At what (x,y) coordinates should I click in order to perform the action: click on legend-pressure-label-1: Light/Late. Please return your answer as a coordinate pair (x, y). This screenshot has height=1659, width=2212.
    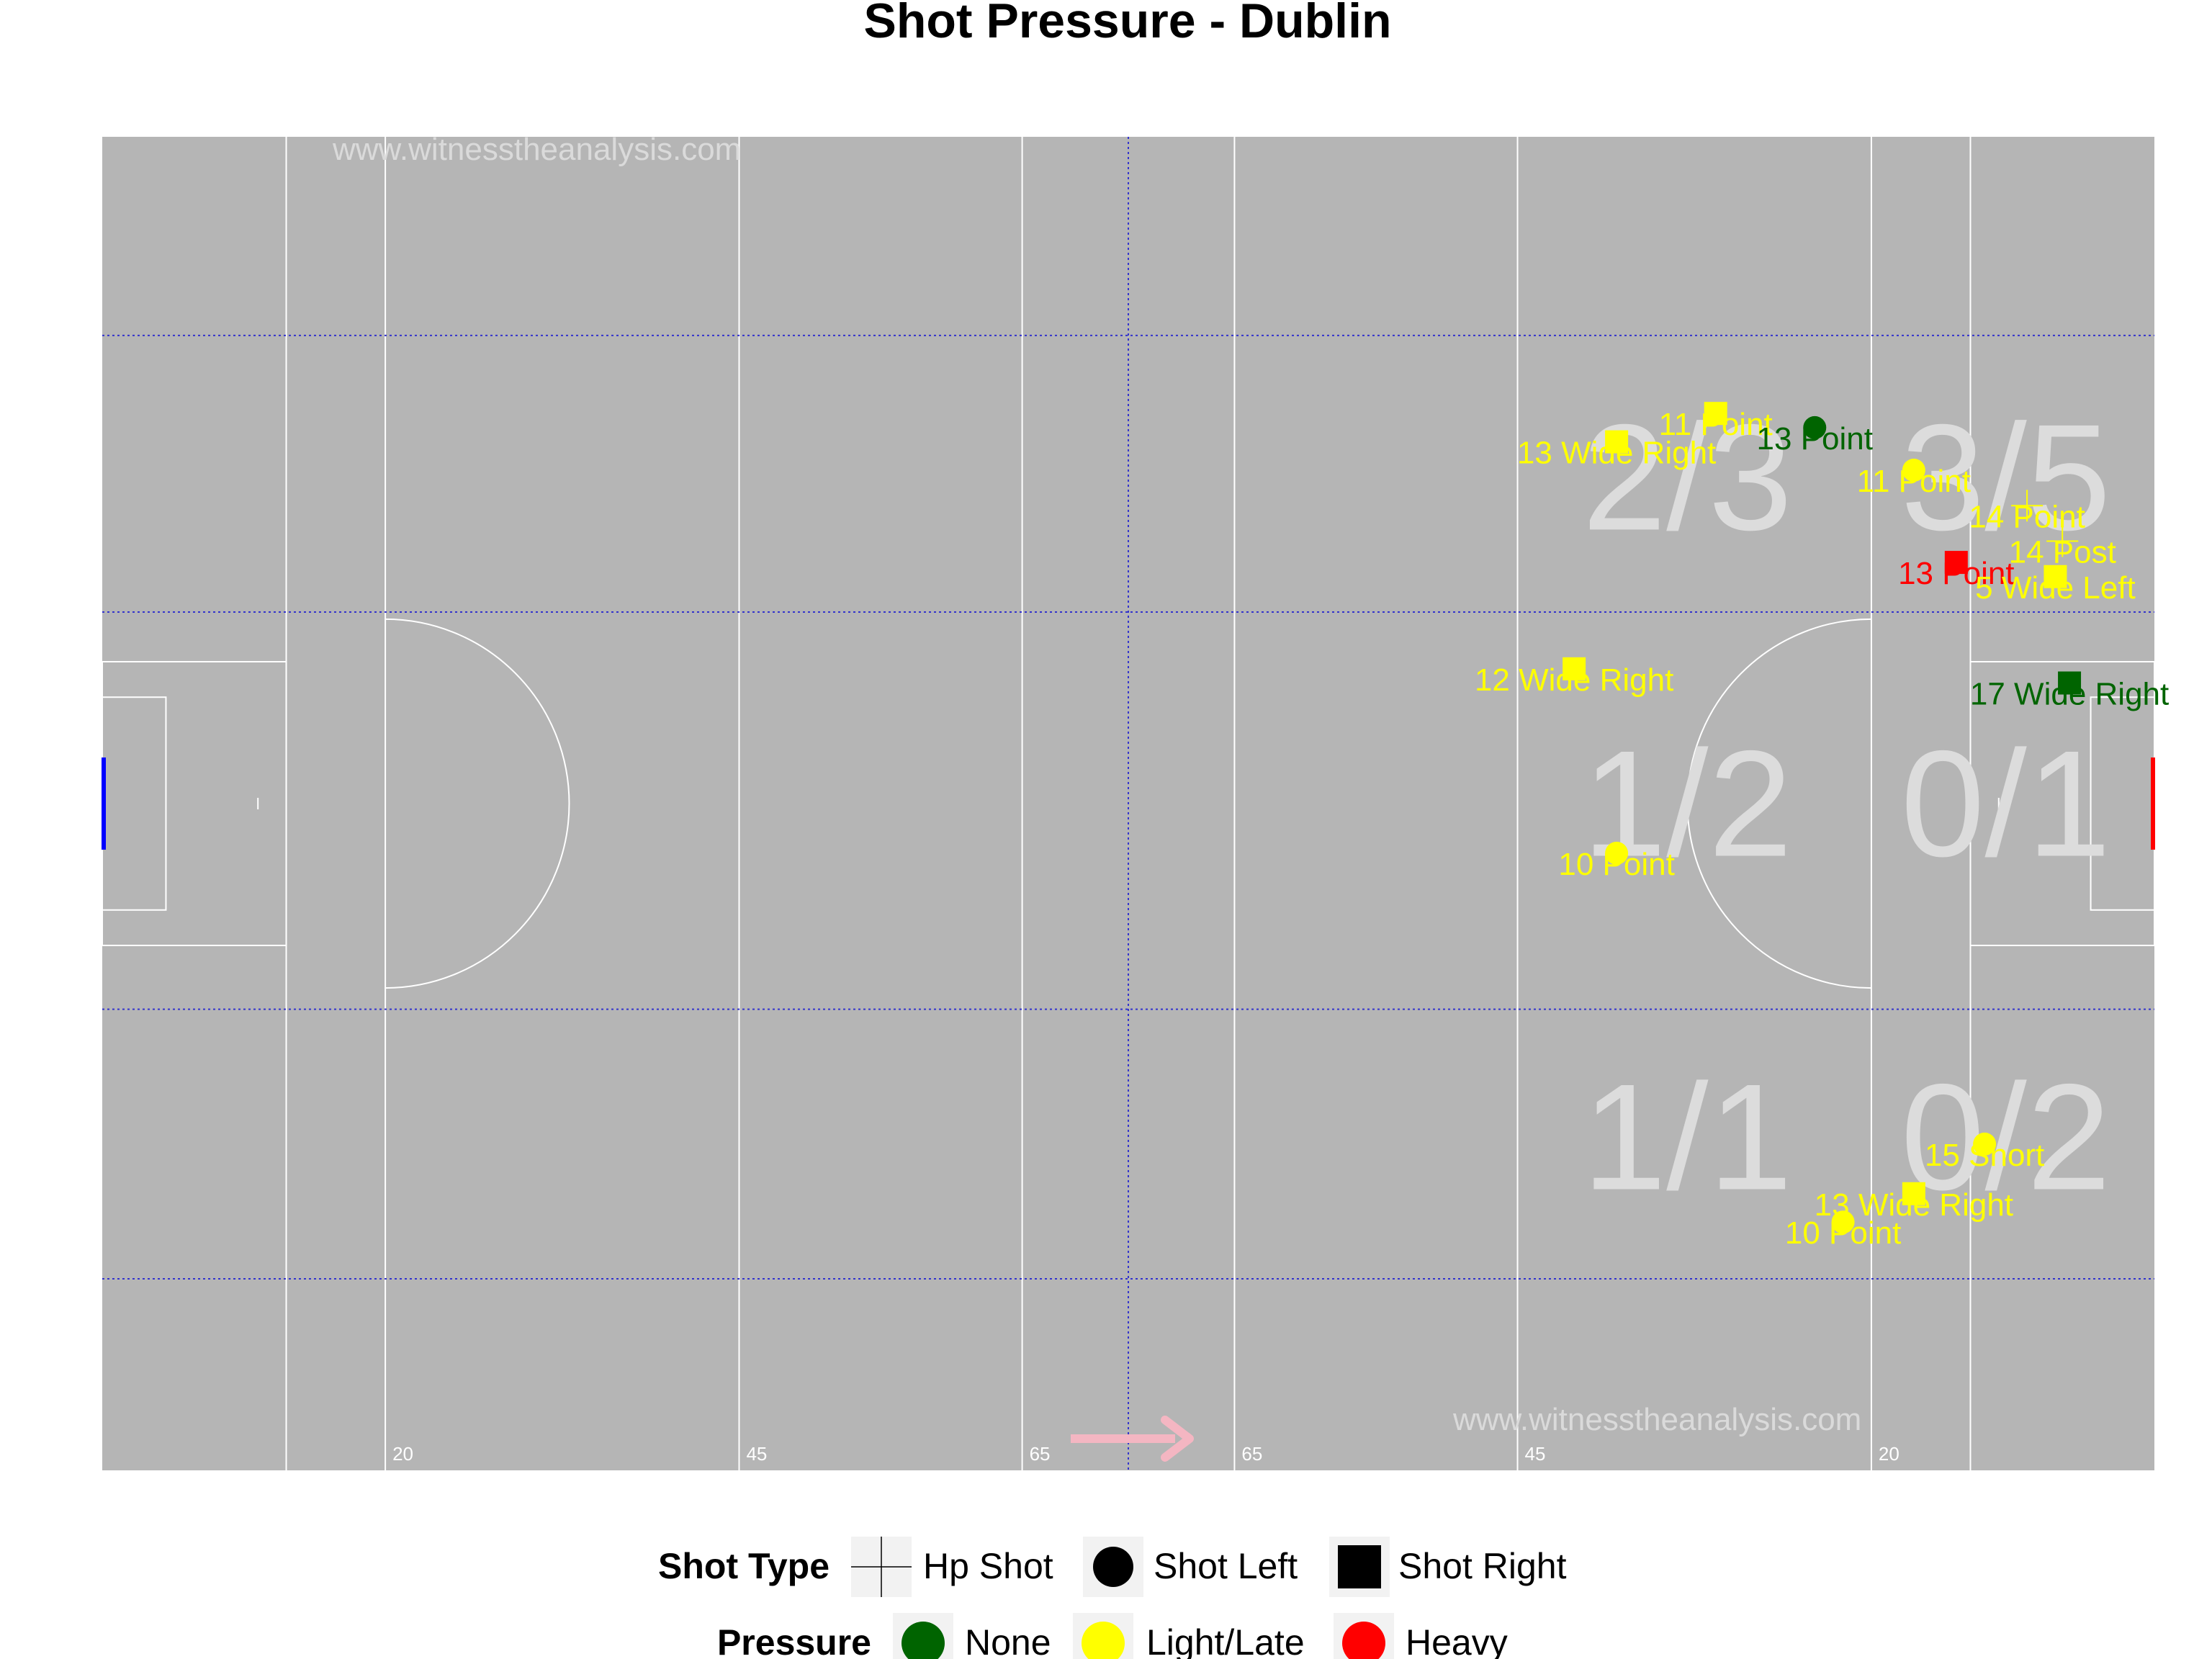
    Looking at the image, I should click on (1226, 1640).